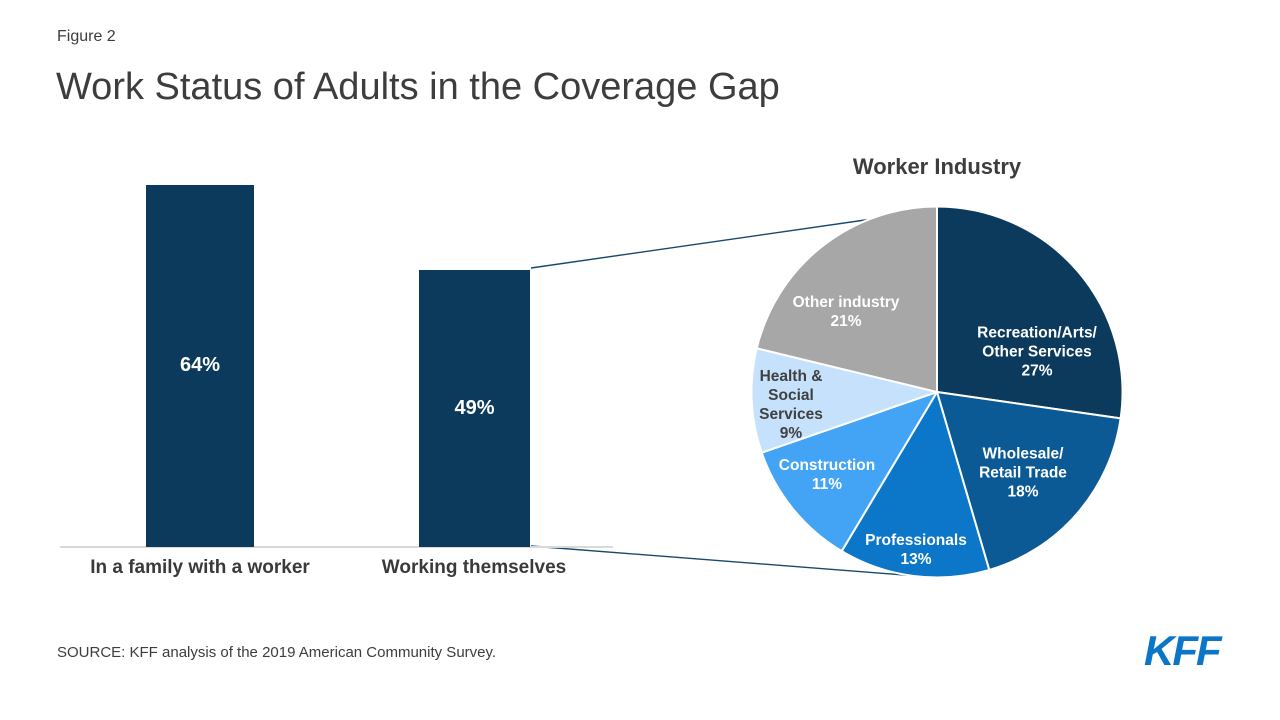 The height and width of the screenshot is (720, 1280). What do you see at coordinates (1029, 481) in the screenshot?
I see `pie-slice-wholesale` at bounding box center [1029, 481].